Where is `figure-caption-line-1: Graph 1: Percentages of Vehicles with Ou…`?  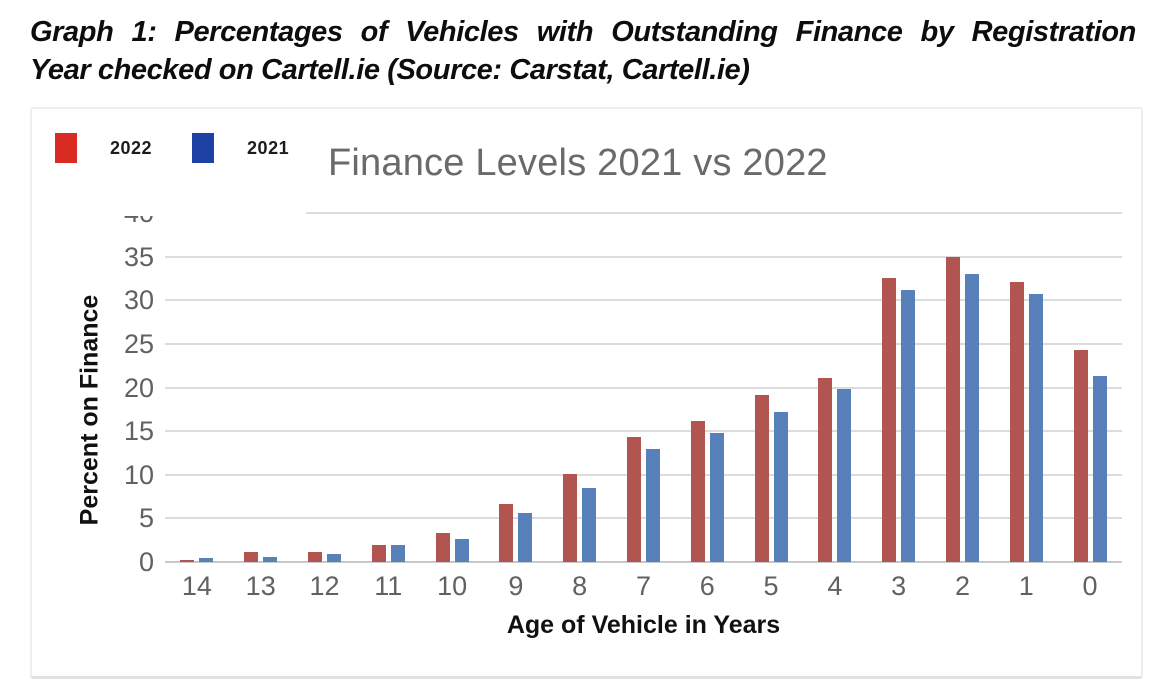 figure-caption-line-1: Graph 1: Percentages of Vehicles with Ou… is located at coordinates (583, 32).